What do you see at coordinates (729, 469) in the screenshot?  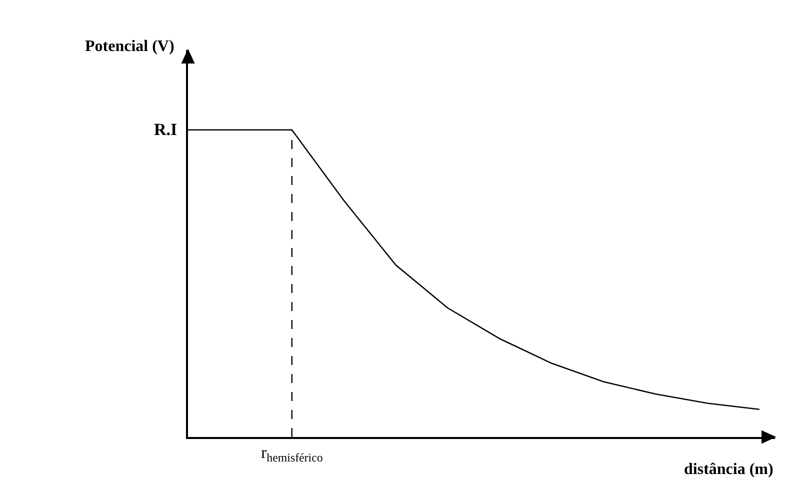 I see `x-axis-title: distância (m)` at bounding box center [729, 469].